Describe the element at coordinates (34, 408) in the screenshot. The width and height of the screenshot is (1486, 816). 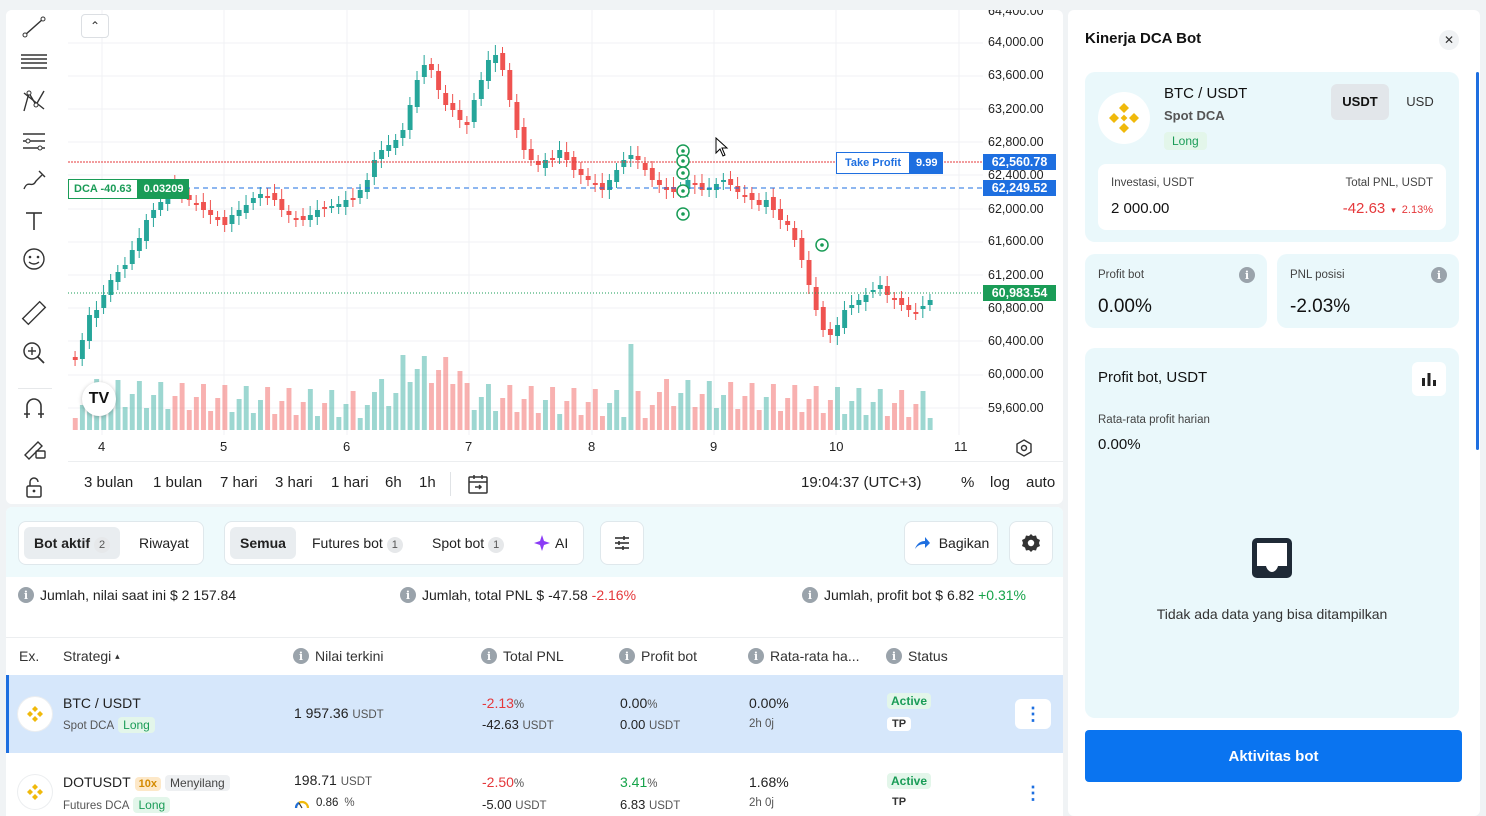
I see `magnet-icon` at that location.